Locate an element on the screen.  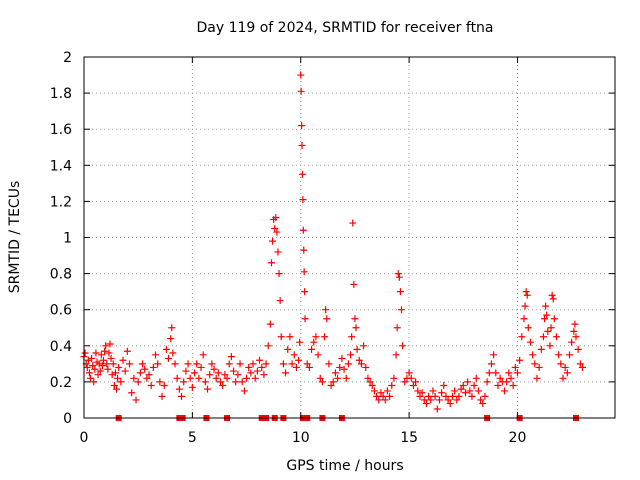
y-tick-label: 1.6 is located at coordinates (61, 130).